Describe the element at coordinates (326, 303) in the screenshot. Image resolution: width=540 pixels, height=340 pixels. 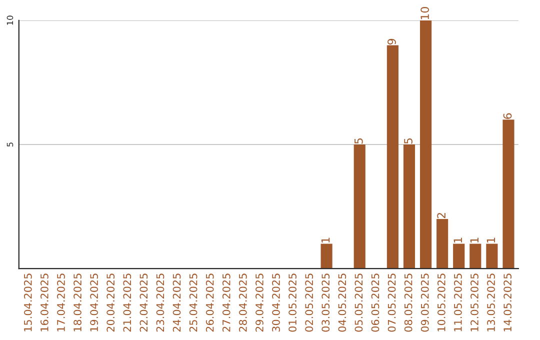
I see `x-tick-label: 03.05.2025` at that location.